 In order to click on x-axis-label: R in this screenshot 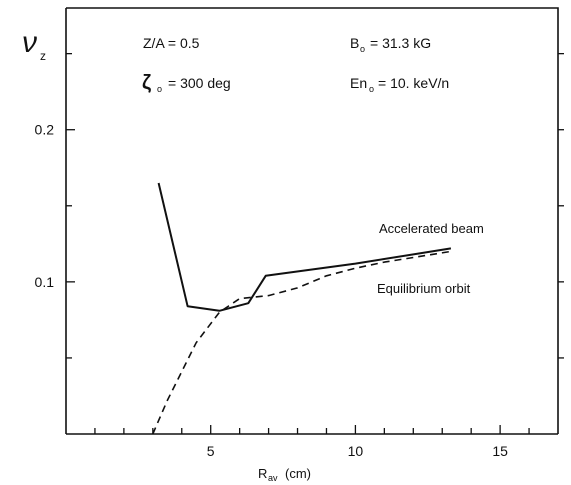, I will do `click(262, 473)`.